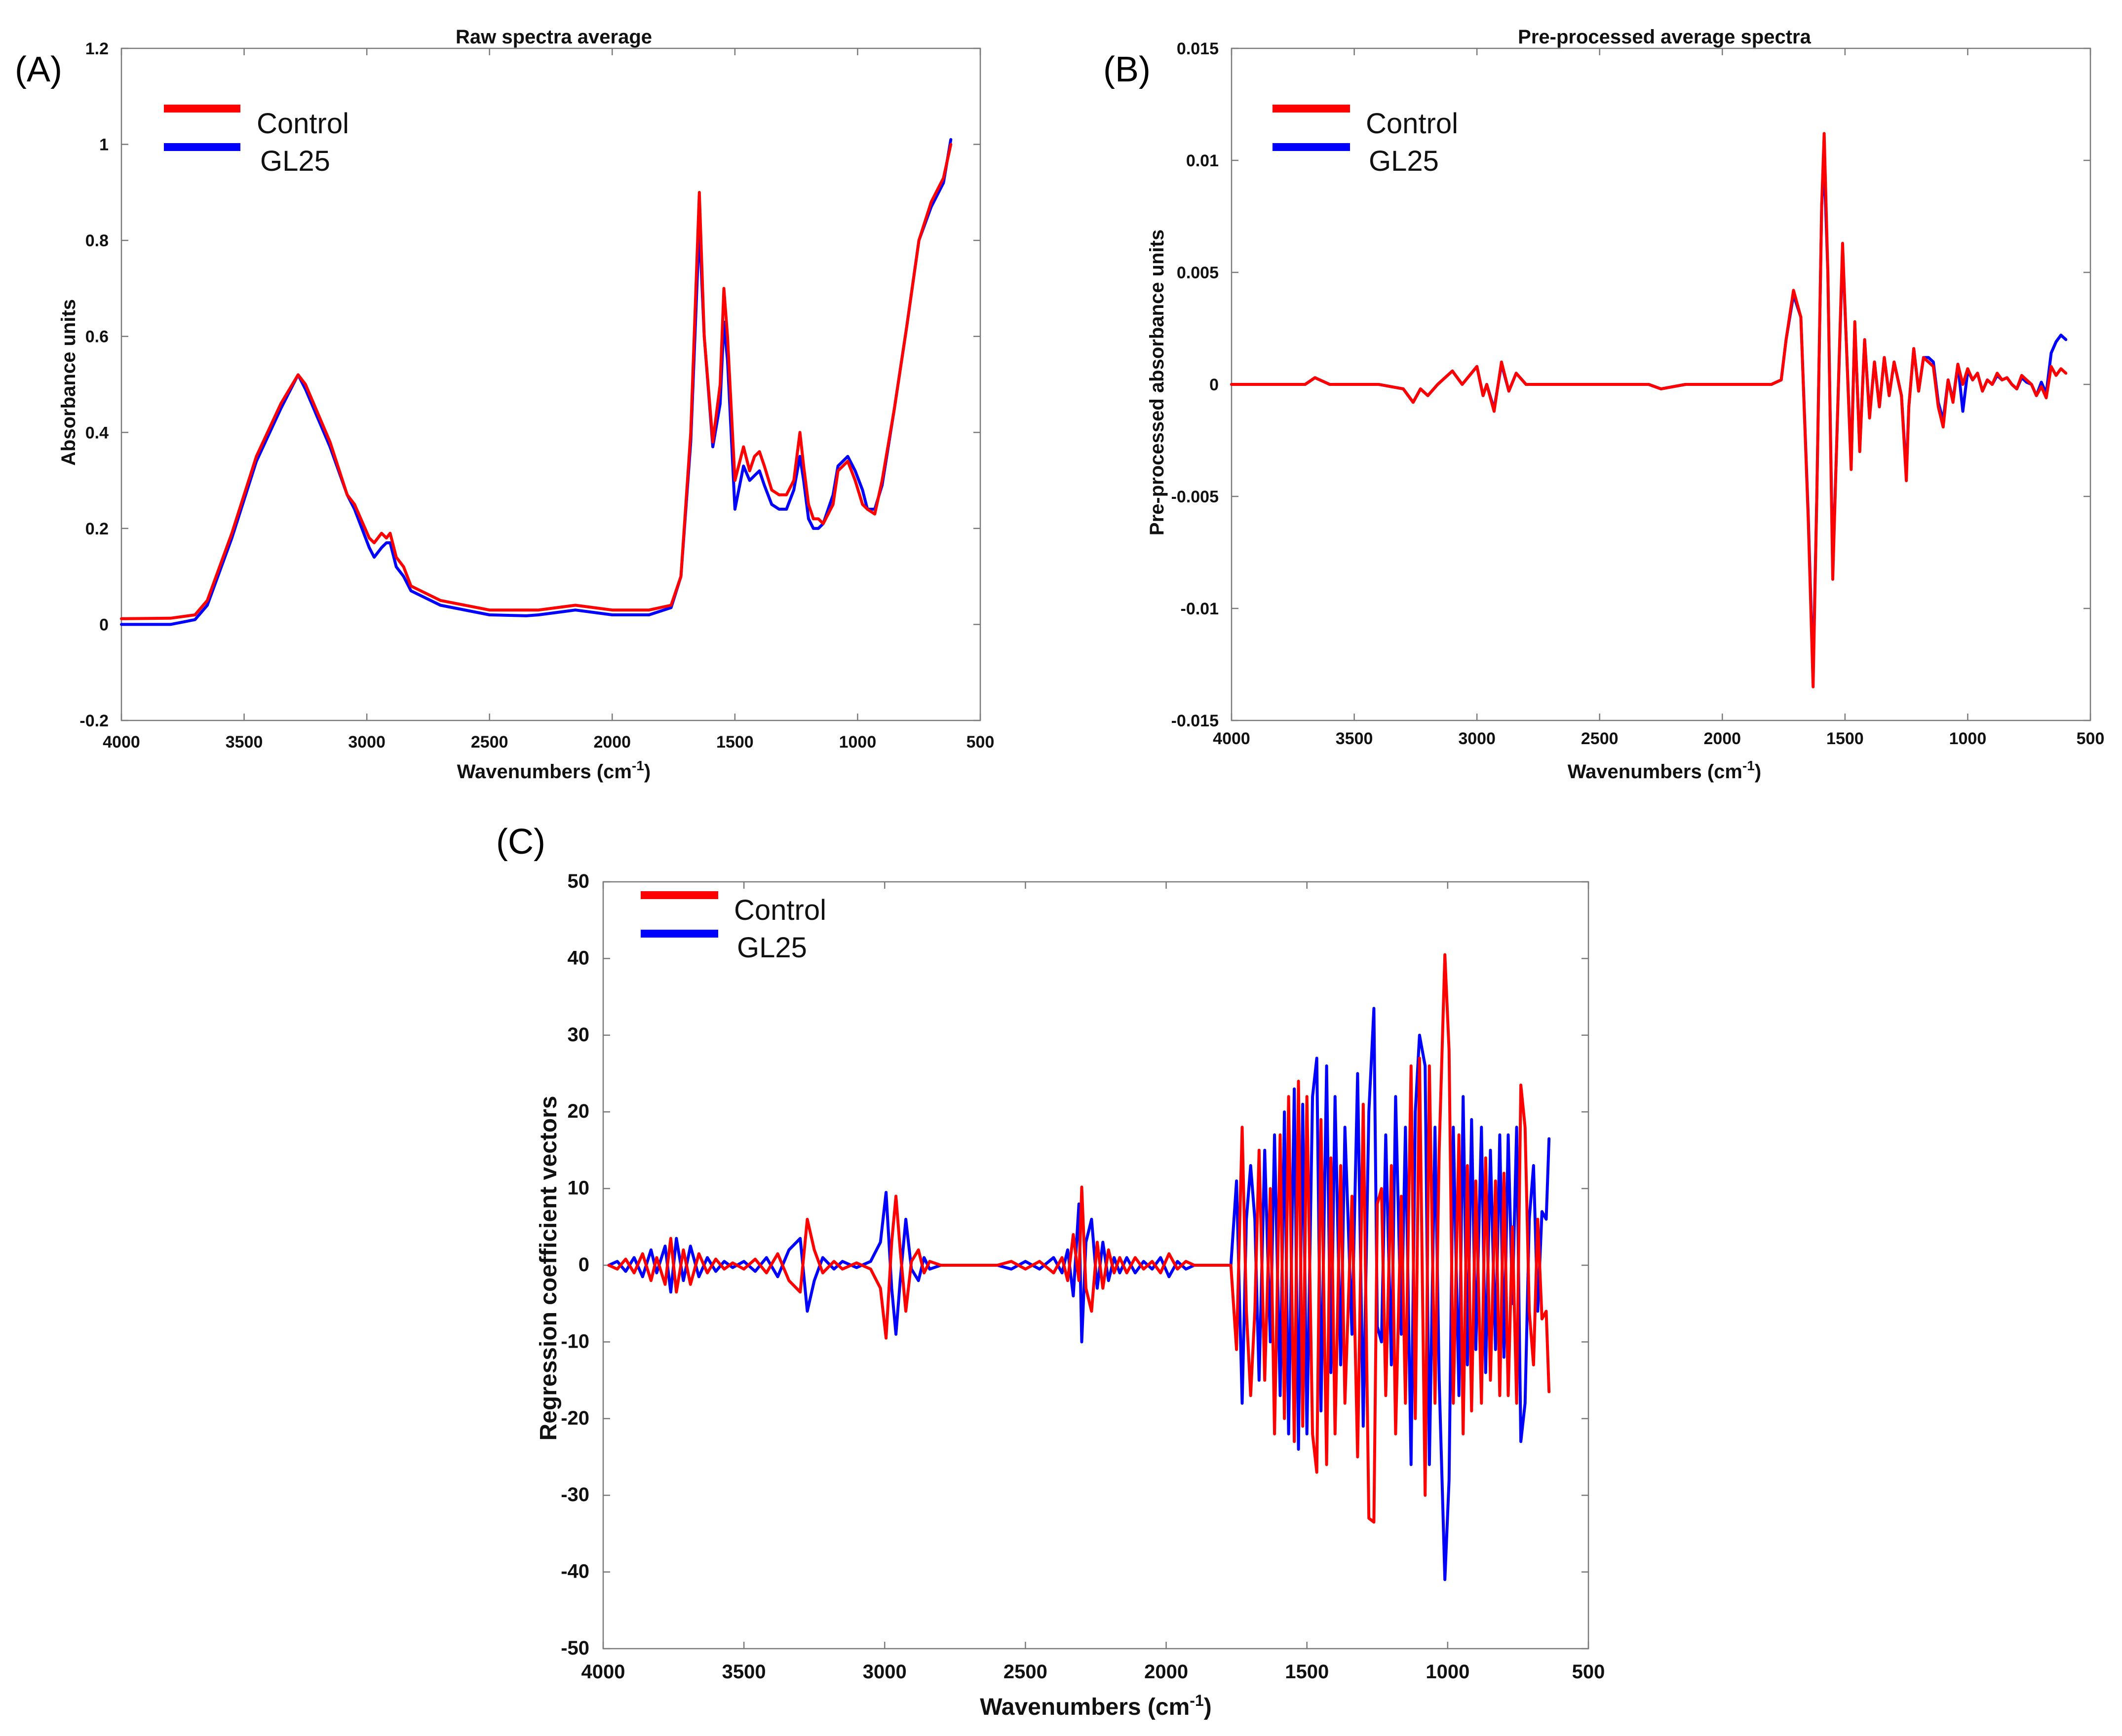  I want to click on y-tick-label: 0.2, so click(97, 529).